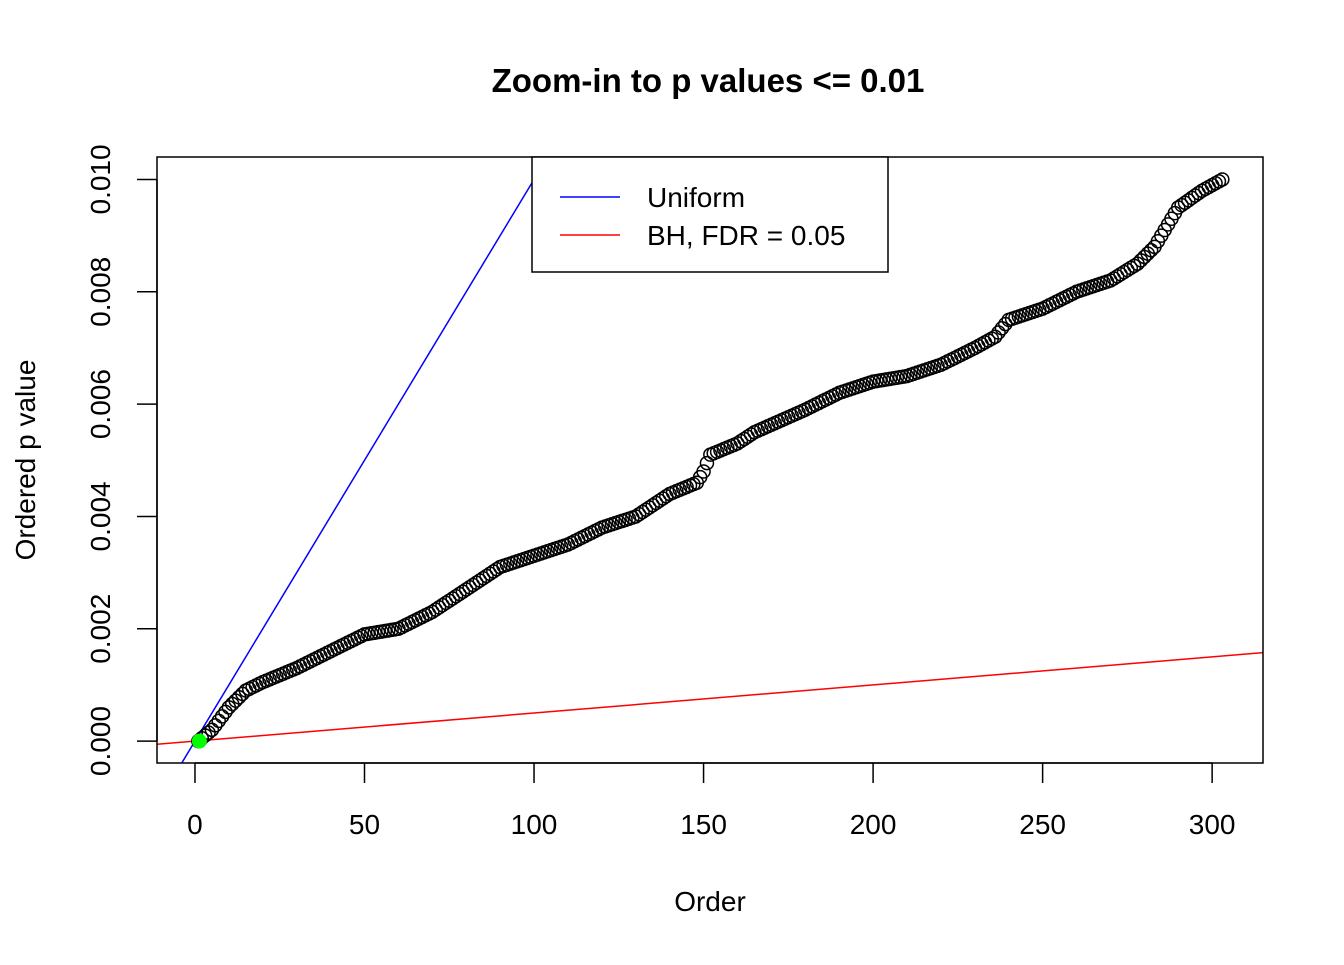  What do you see at coordinates (25, 460) in the screenshot?
I see `y-axis-label: Ordered p value` at bounding box center [25, 460].